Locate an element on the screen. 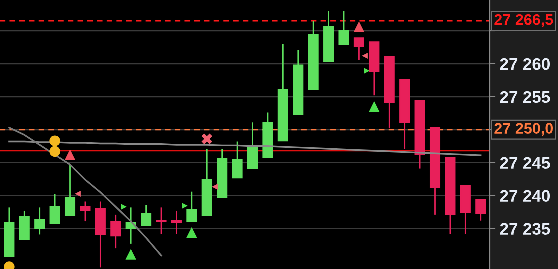 The height and width of the screenshot is (269, 558). y-tick-label: 27 240 is located at coordinates (525, 196).